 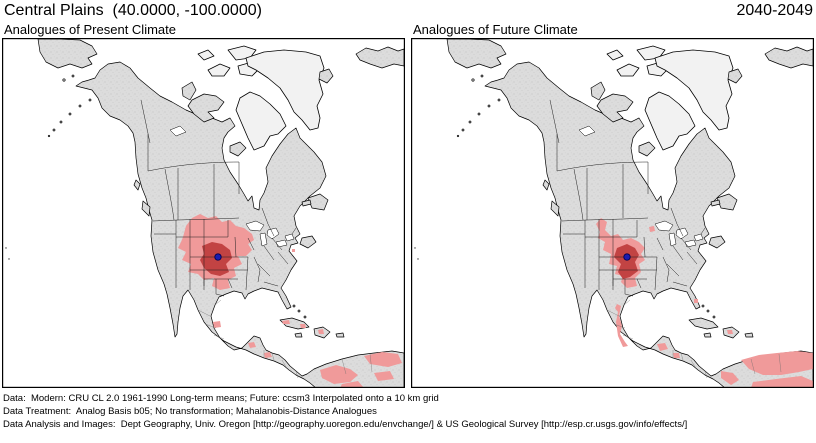 What do you see at coordinates (90, 29) in the screenshot?
I see `map-label-present: Analogues of Present Climate` at bounding box center [90, 29].